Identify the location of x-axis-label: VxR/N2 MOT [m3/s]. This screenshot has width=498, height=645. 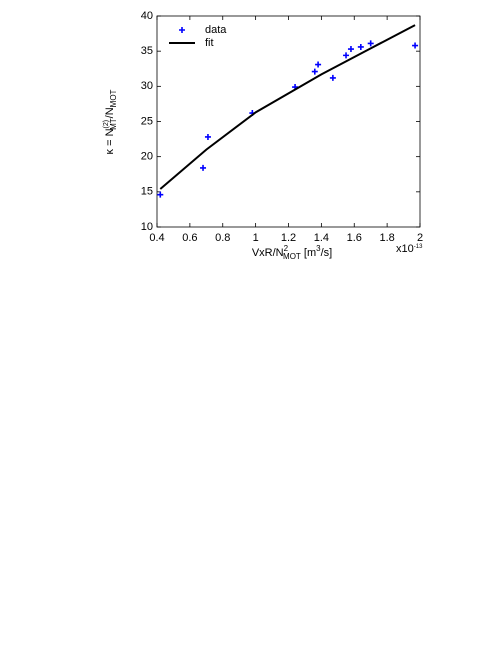
(292, 252).